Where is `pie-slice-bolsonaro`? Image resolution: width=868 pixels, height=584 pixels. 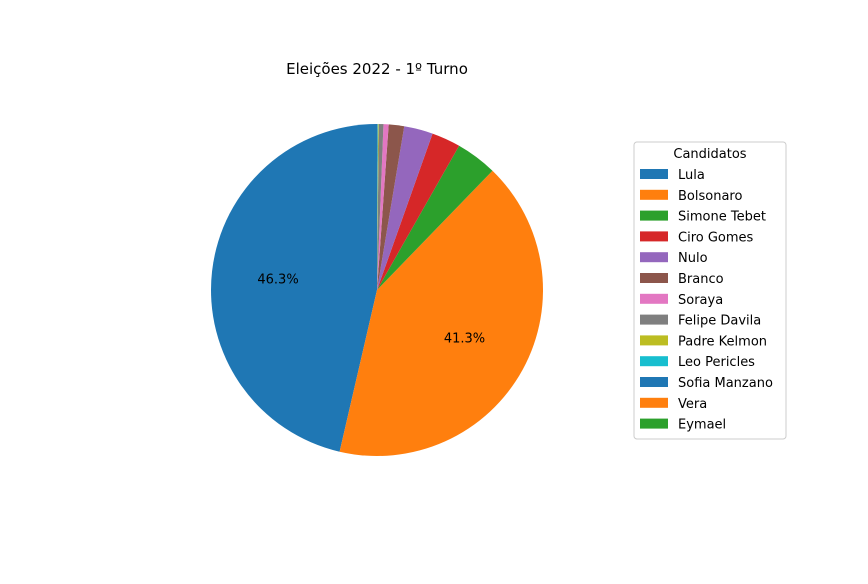
pie-slice-bolsonaro is located at coordinates (441, 313).